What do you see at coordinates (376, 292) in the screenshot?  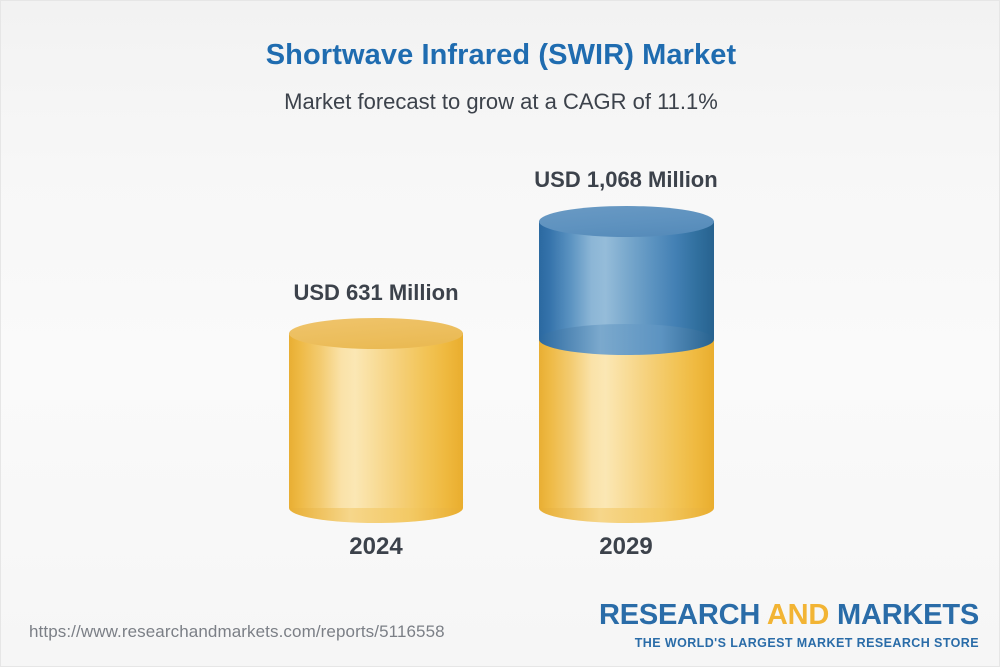 I see `value-label-2024: USD 631 Million` at bounding box center [376, 292].